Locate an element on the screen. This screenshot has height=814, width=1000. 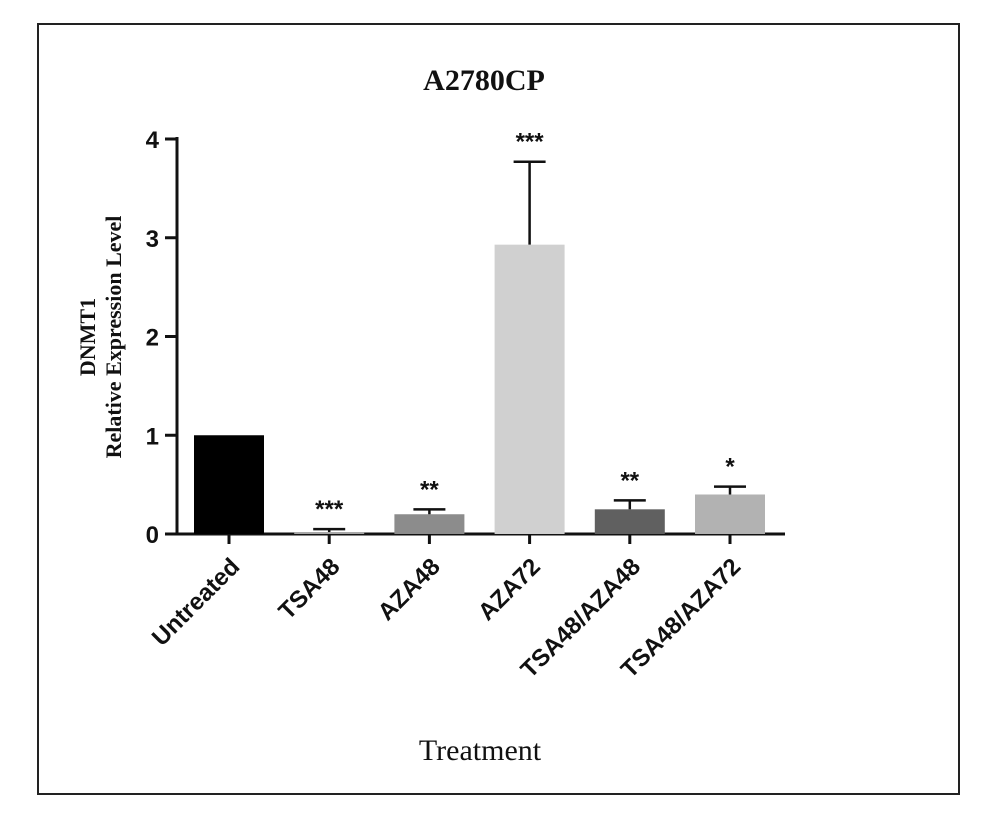
x-tick-label: AZA48 is located at coordinates (409, 589).